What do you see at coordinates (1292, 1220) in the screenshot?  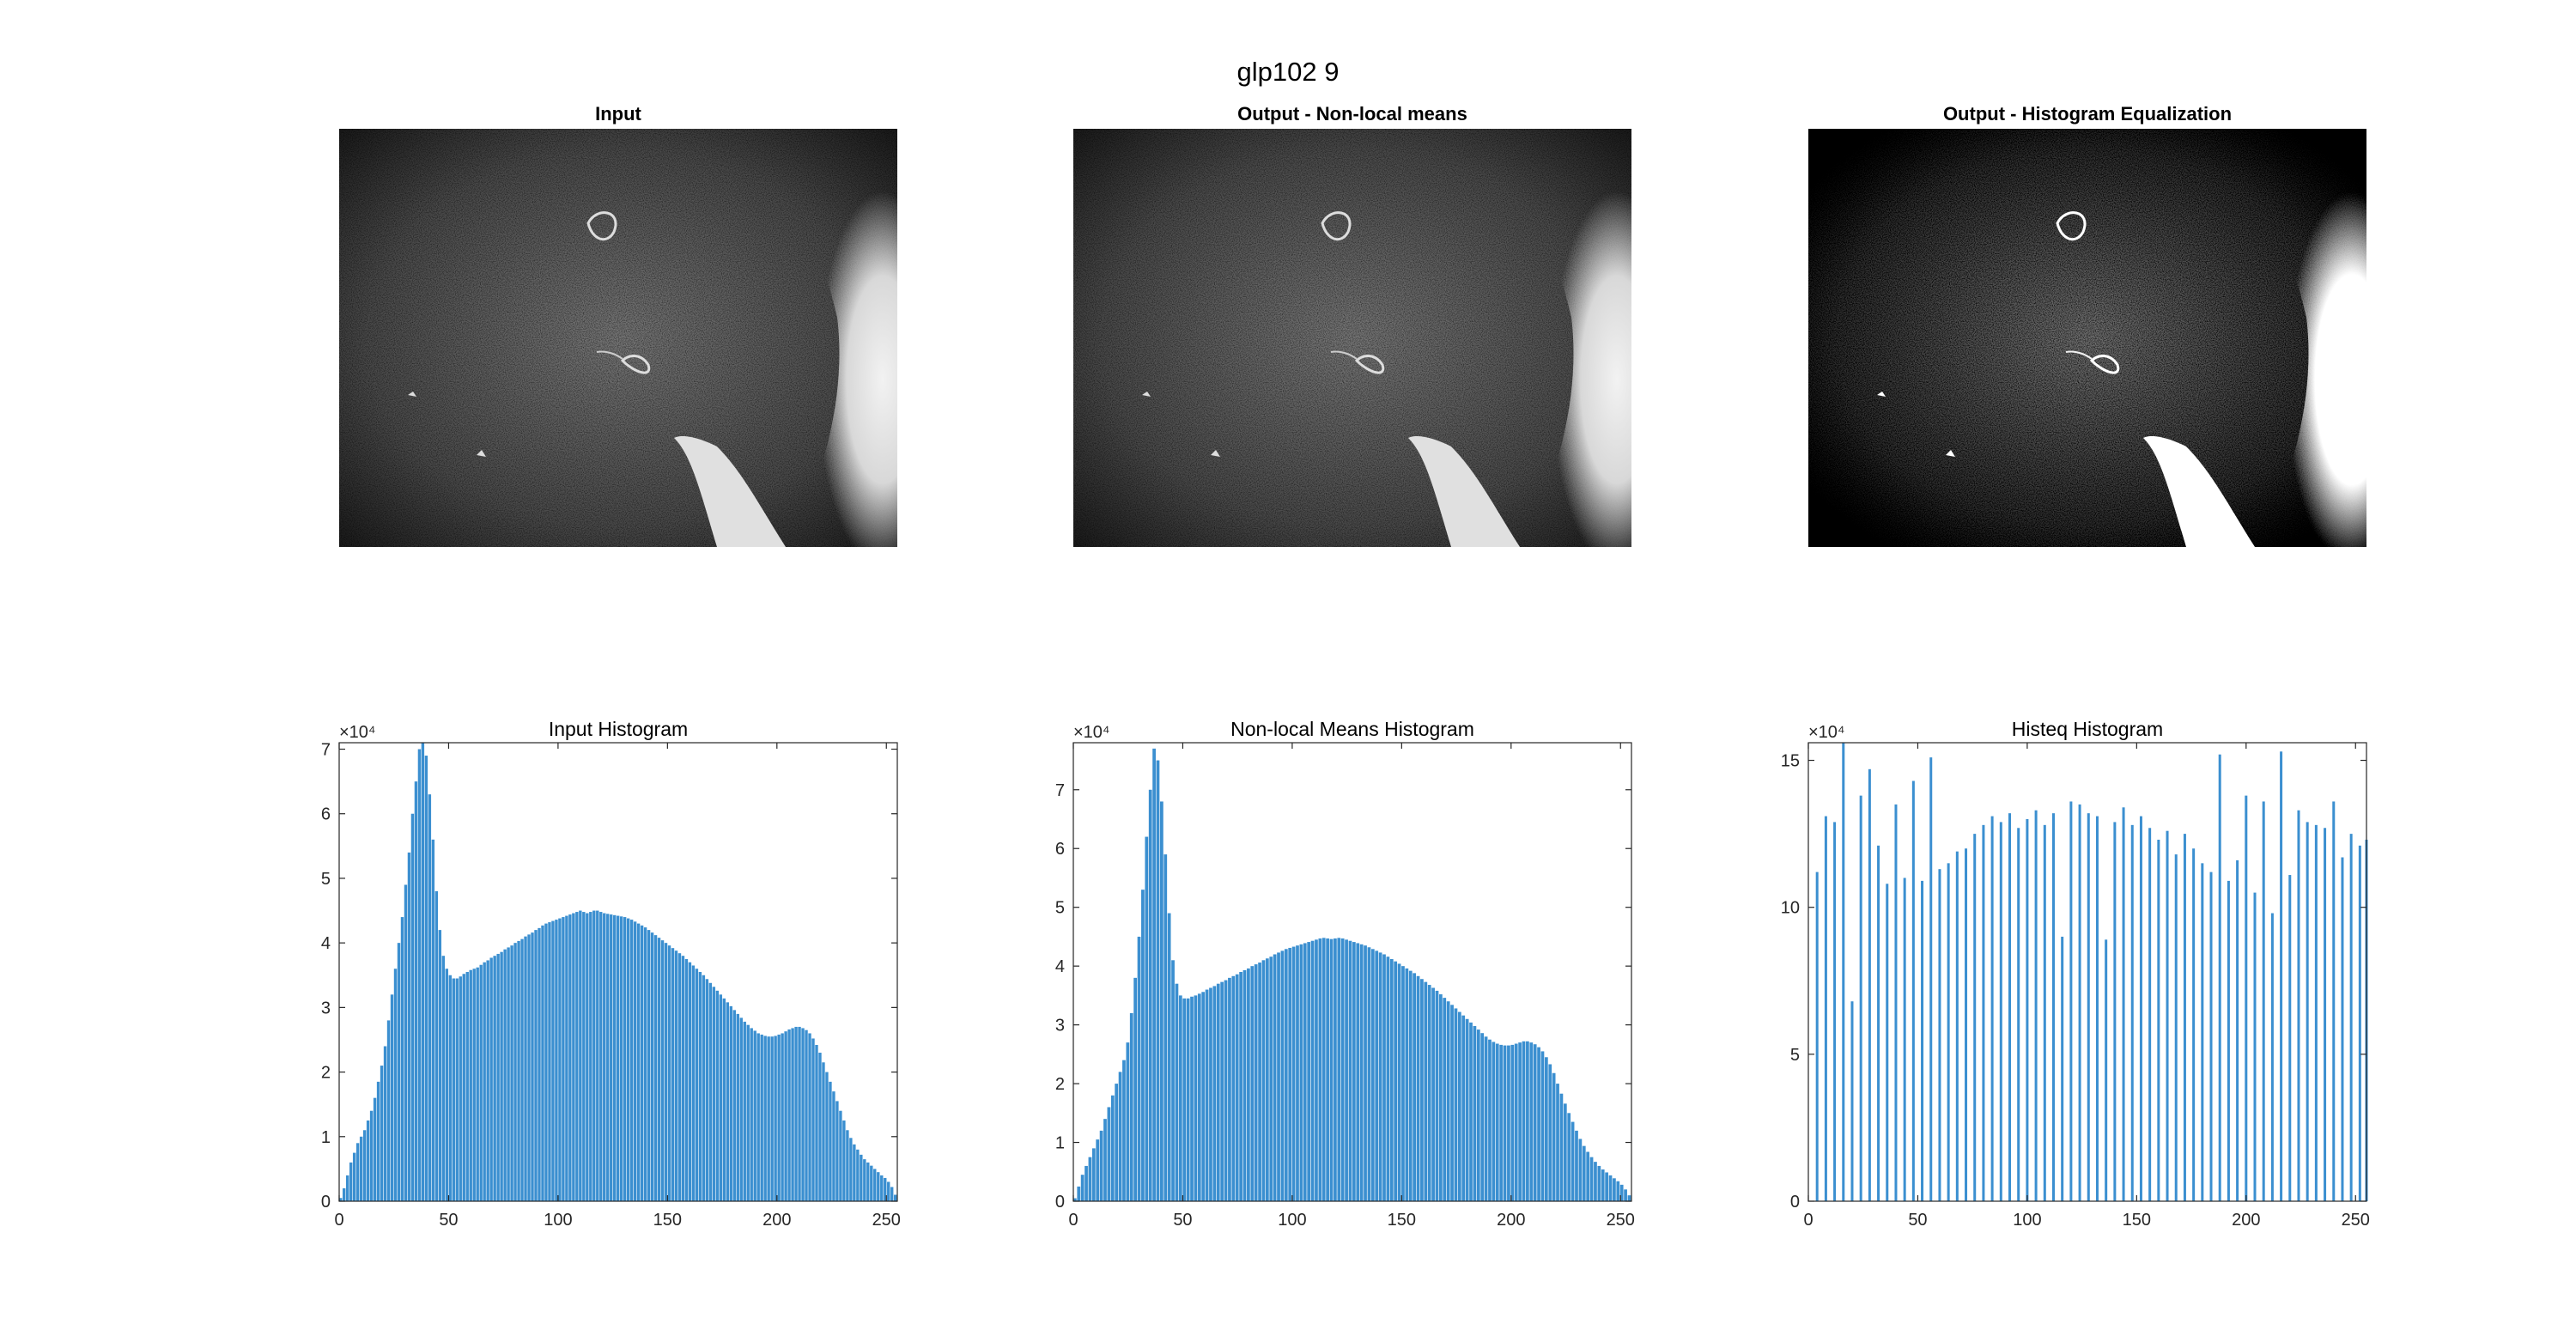 I see `x-tick-label: 100` at bounding box center [1292, 1220].